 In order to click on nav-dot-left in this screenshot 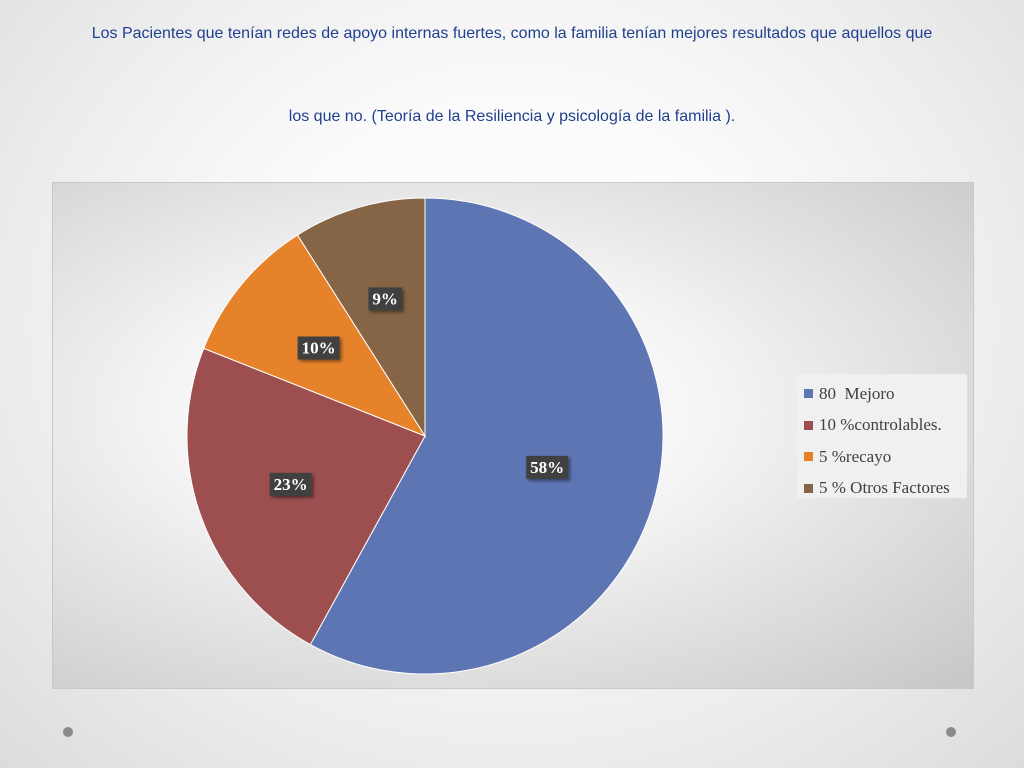, I will do `click(68, 732)`.